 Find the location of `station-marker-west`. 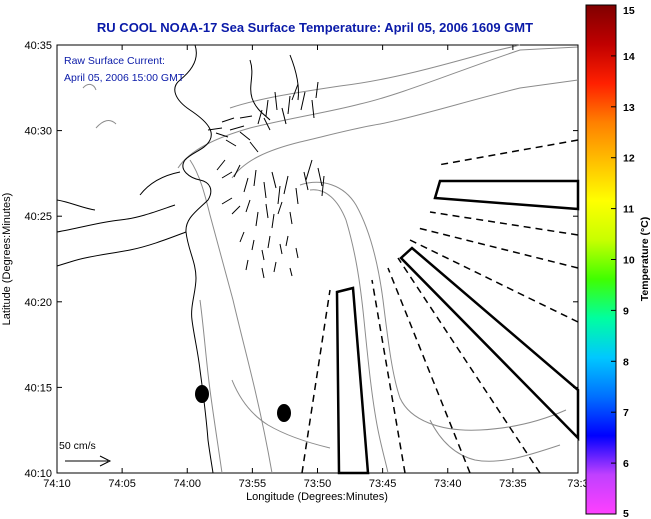

station-marker-west is located at coordinates (202, 394).